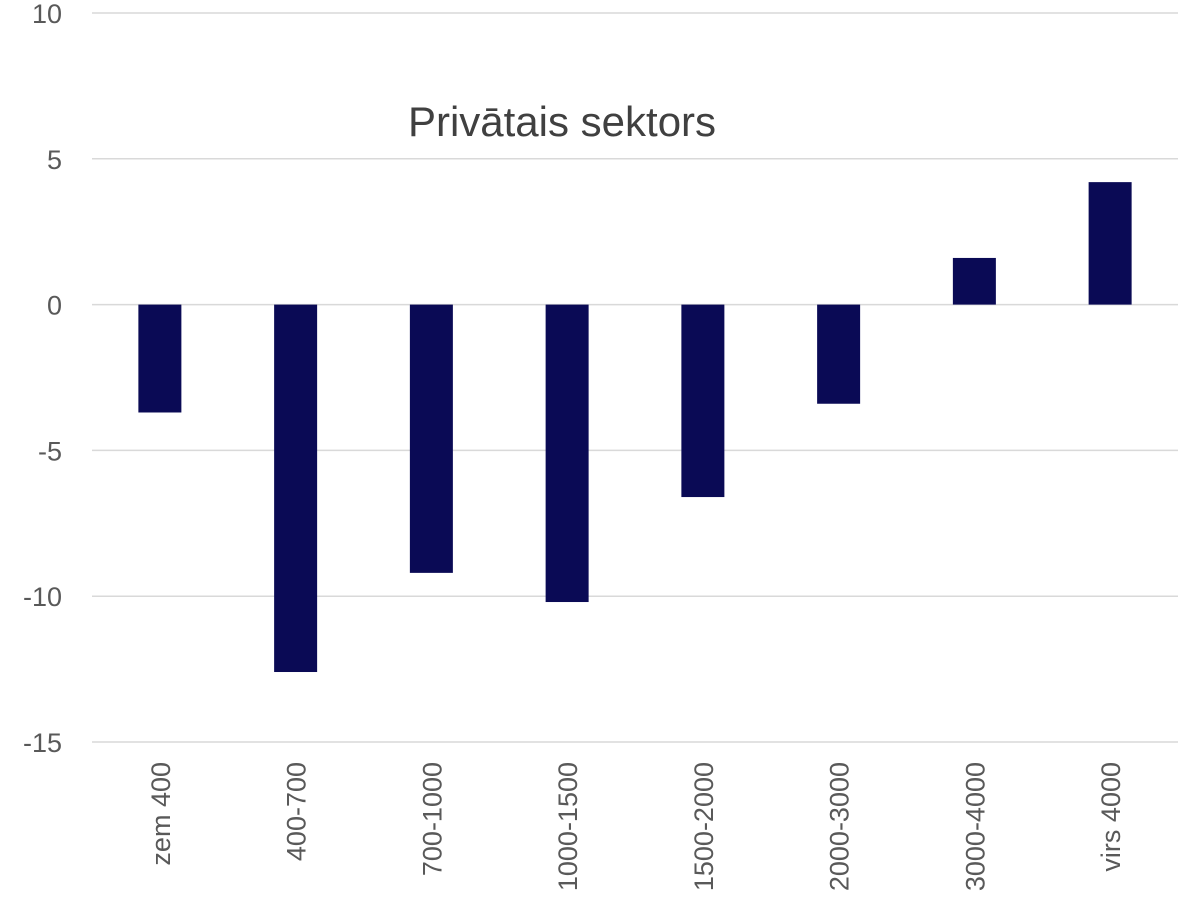  What do you see at coordinates (50, 451) in the screenshot?
I see `y-tick-label: -5` at bounding box center [50, 451].